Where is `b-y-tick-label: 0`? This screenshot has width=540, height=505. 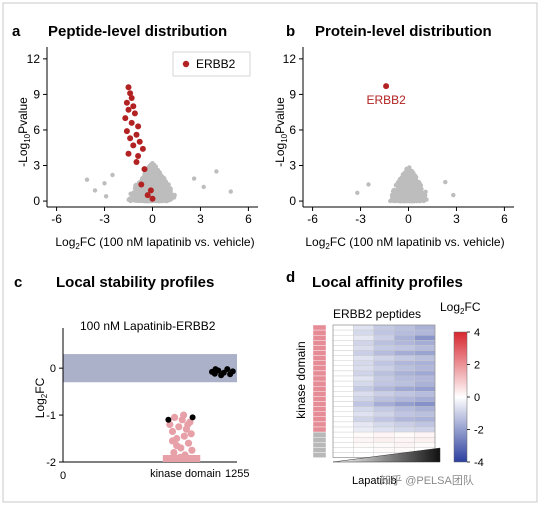 b-y-tick-label: 0 is located at coordinates (292, 201).